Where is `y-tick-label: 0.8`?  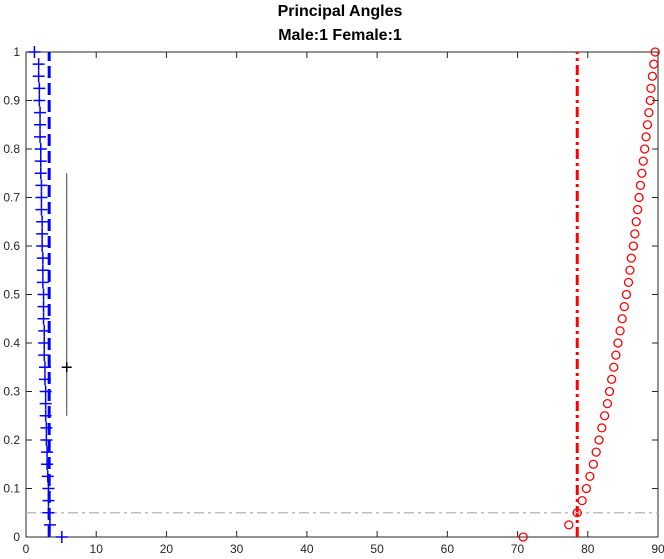
y-tick-label: 0.8 is located at coordinates (11, 149).